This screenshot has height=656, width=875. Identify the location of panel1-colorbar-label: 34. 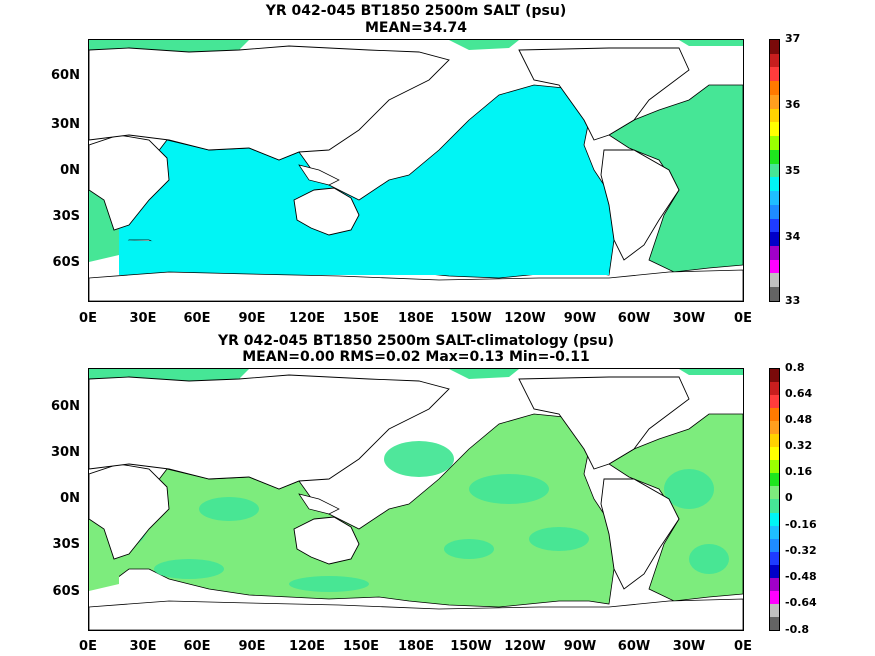
(793, 236).